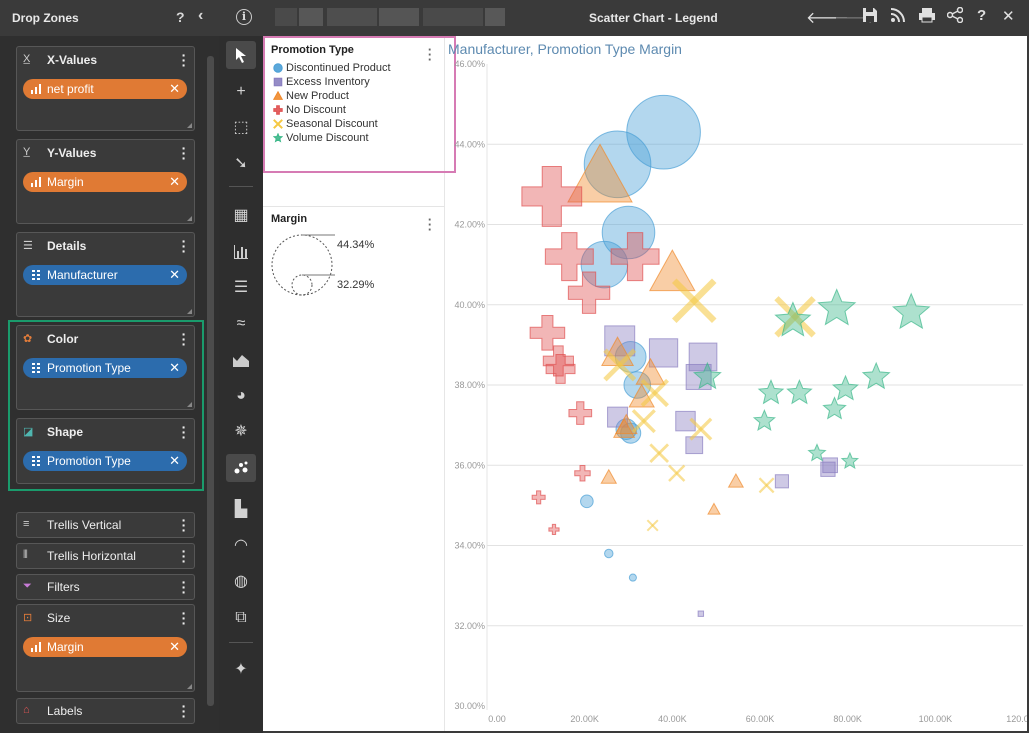 The height and width of the screenshot is (733, 1029). Describe the element at coordinates (241, 252) in the screenshot. I see `column-chart-icon` at that location.